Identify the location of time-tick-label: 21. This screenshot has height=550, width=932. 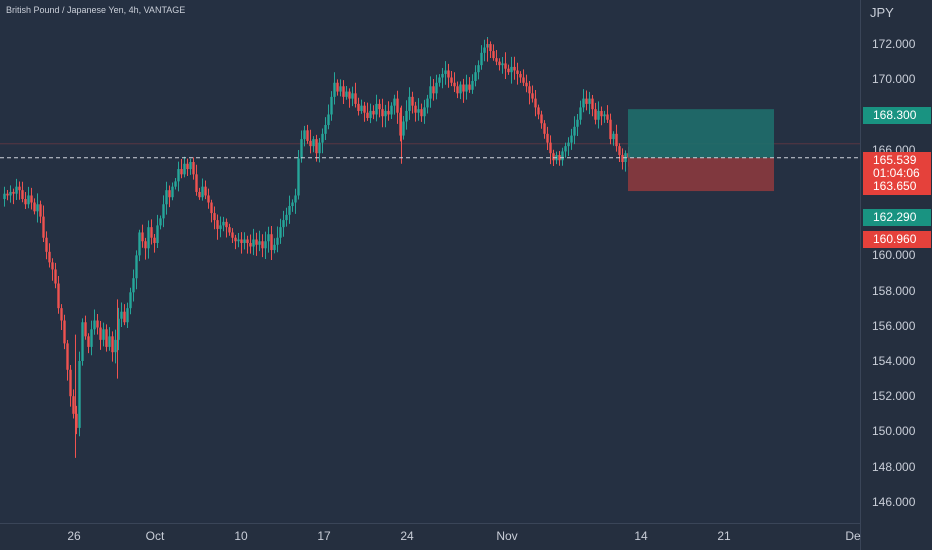
(724, 536).